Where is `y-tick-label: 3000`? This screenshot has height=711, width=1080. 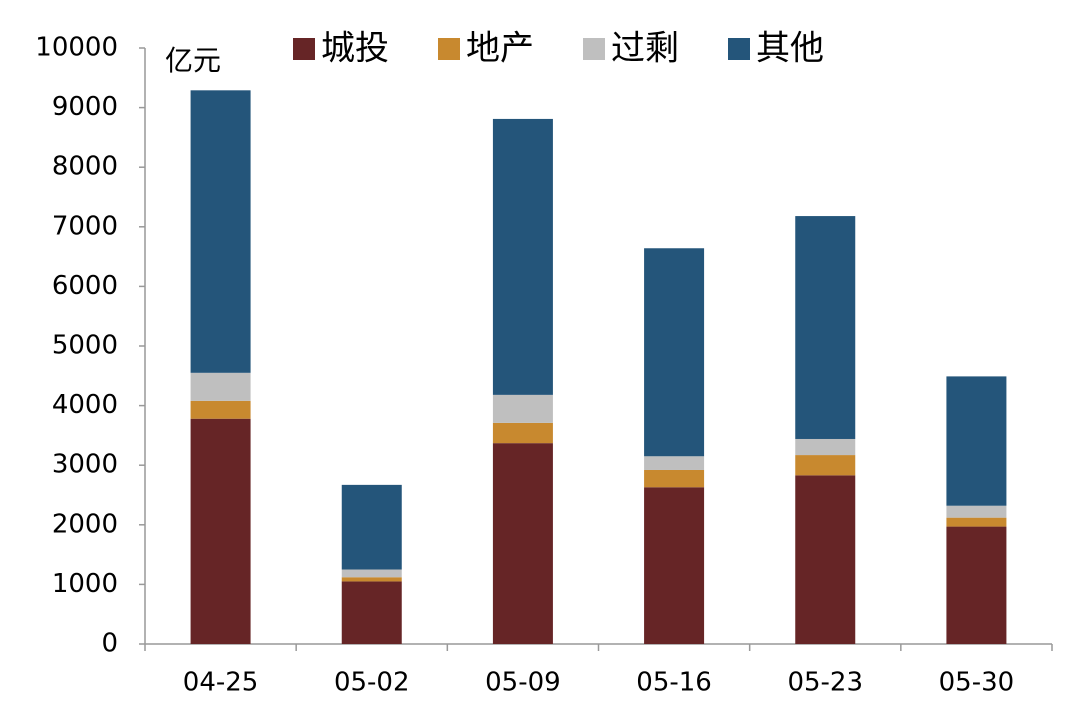 y-tick-label: 3000 is located at coordinates (85, 465).